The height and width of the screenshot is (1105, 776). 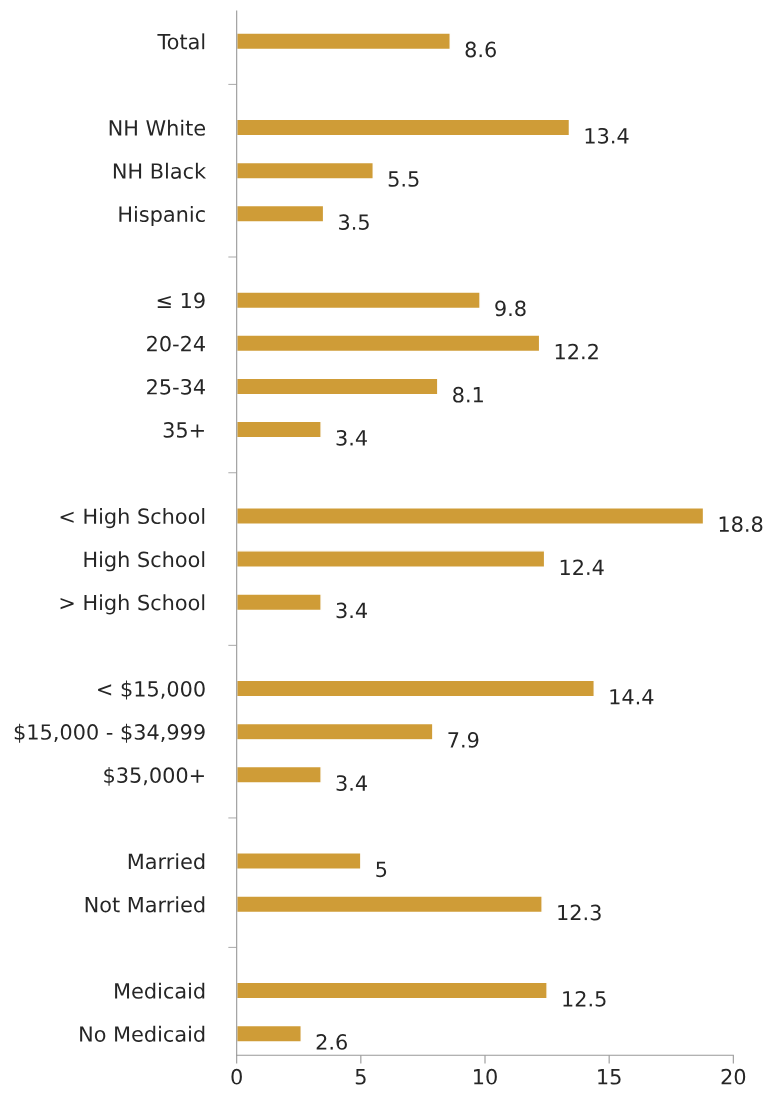 What do you see at coordinates (176, 343) in the screenshot?
I see `y-tick-label: 20-24` at bounding box center [176, 343].